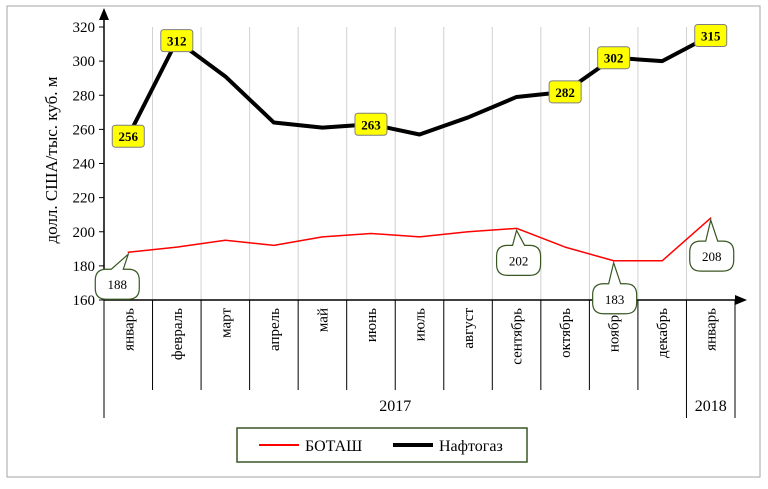 Image resolution: width=768 pixels, height=489 pixels. What do you see at coordinates (84, 28) in the screenshot?
I see `y-tick-label: 320` at bounding box center [84, 28].